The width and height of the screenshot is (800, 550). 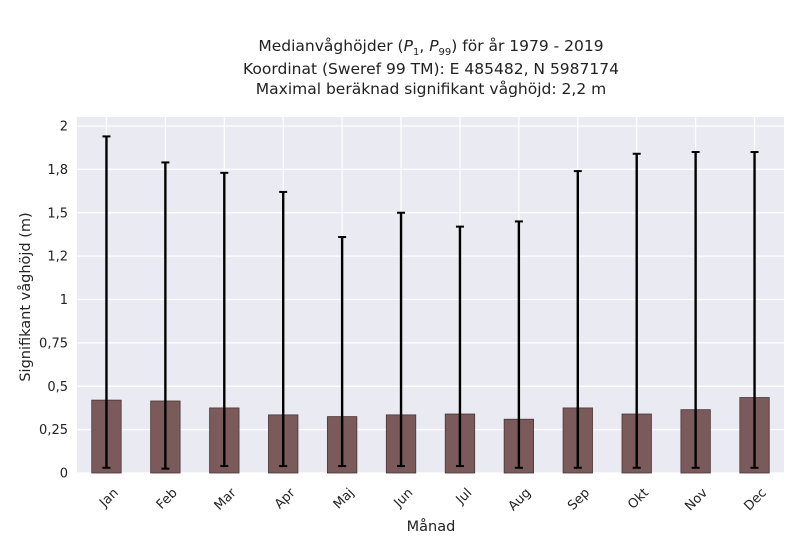 I want to click on x-tick-label-jun: Jun, so click(x=404, y=499).